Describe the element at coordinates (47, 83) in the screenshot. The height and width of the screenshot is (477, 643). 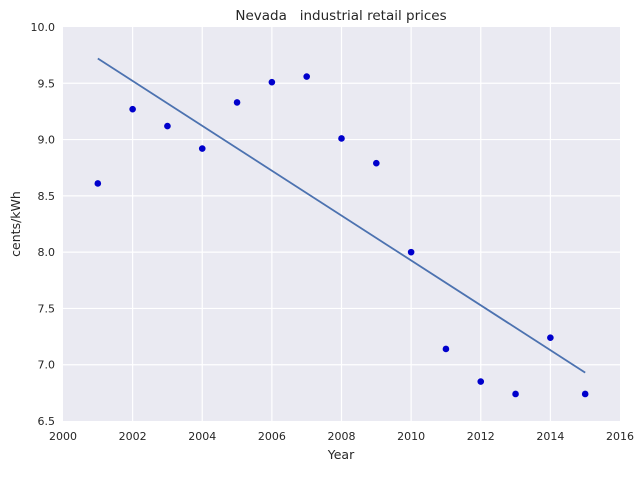
I see `y-tick-label: 9.5` at that location.